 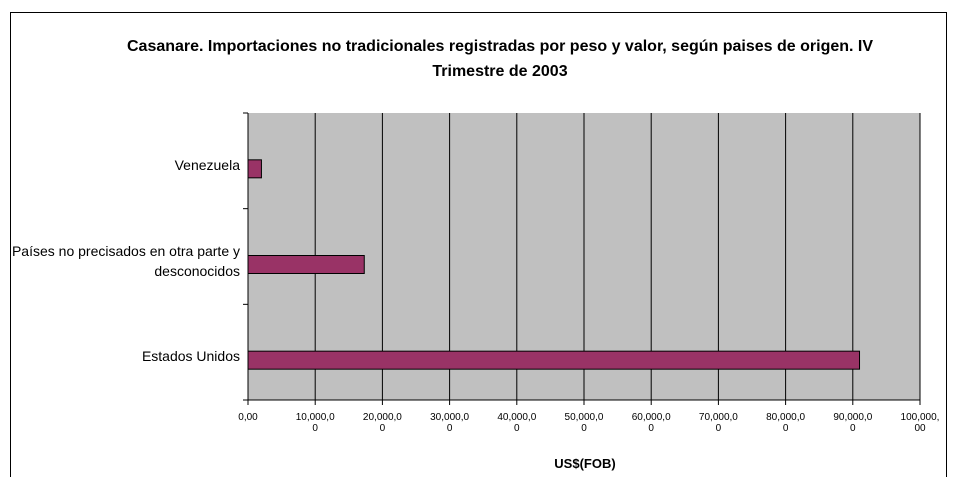 What do you see at coordinates (248, 417) in the screenshot?
I see `x-tick-label: 0,00` at bounding box center [248, 417].